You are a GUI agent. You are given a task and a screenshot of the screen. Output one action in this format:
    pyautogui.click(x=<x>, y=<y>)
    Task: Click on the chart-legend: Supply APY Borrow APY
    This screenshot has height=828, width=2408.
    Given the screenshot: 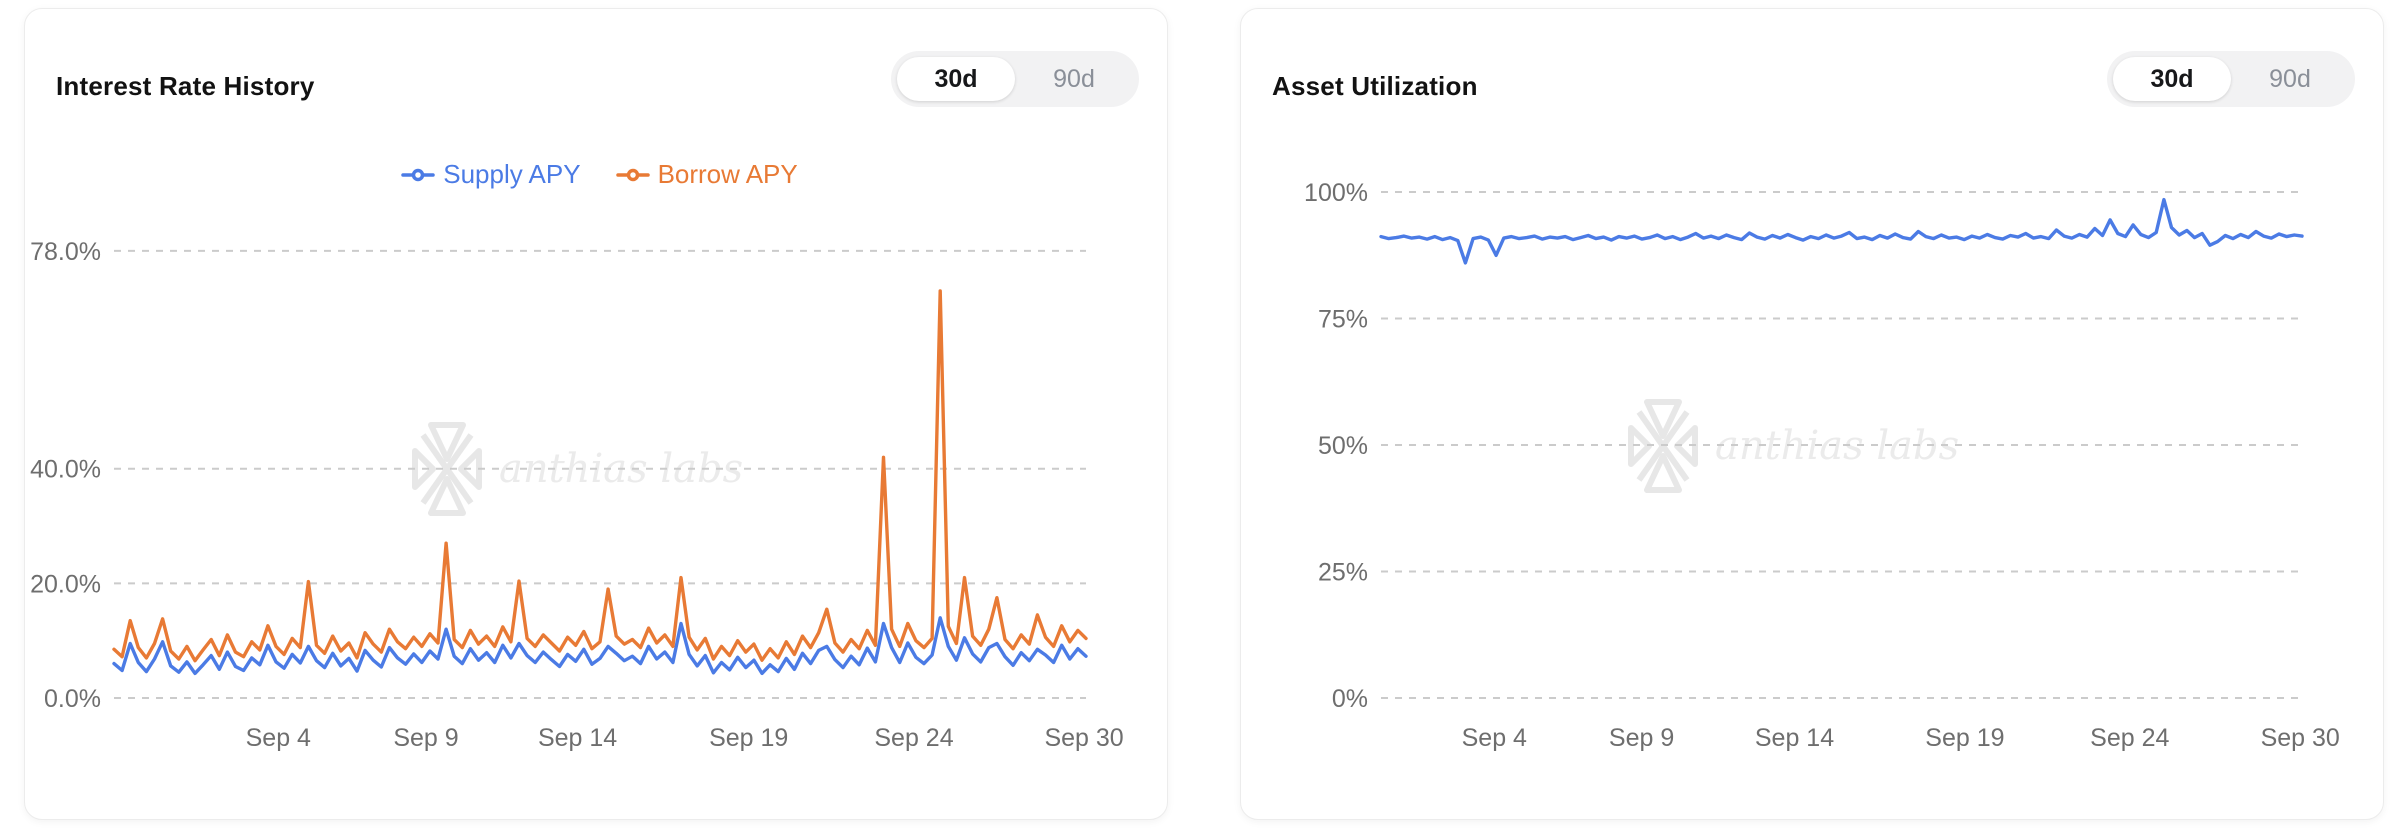 What is the action you would take?
    pyautogui.click(x=600, y=174)
    